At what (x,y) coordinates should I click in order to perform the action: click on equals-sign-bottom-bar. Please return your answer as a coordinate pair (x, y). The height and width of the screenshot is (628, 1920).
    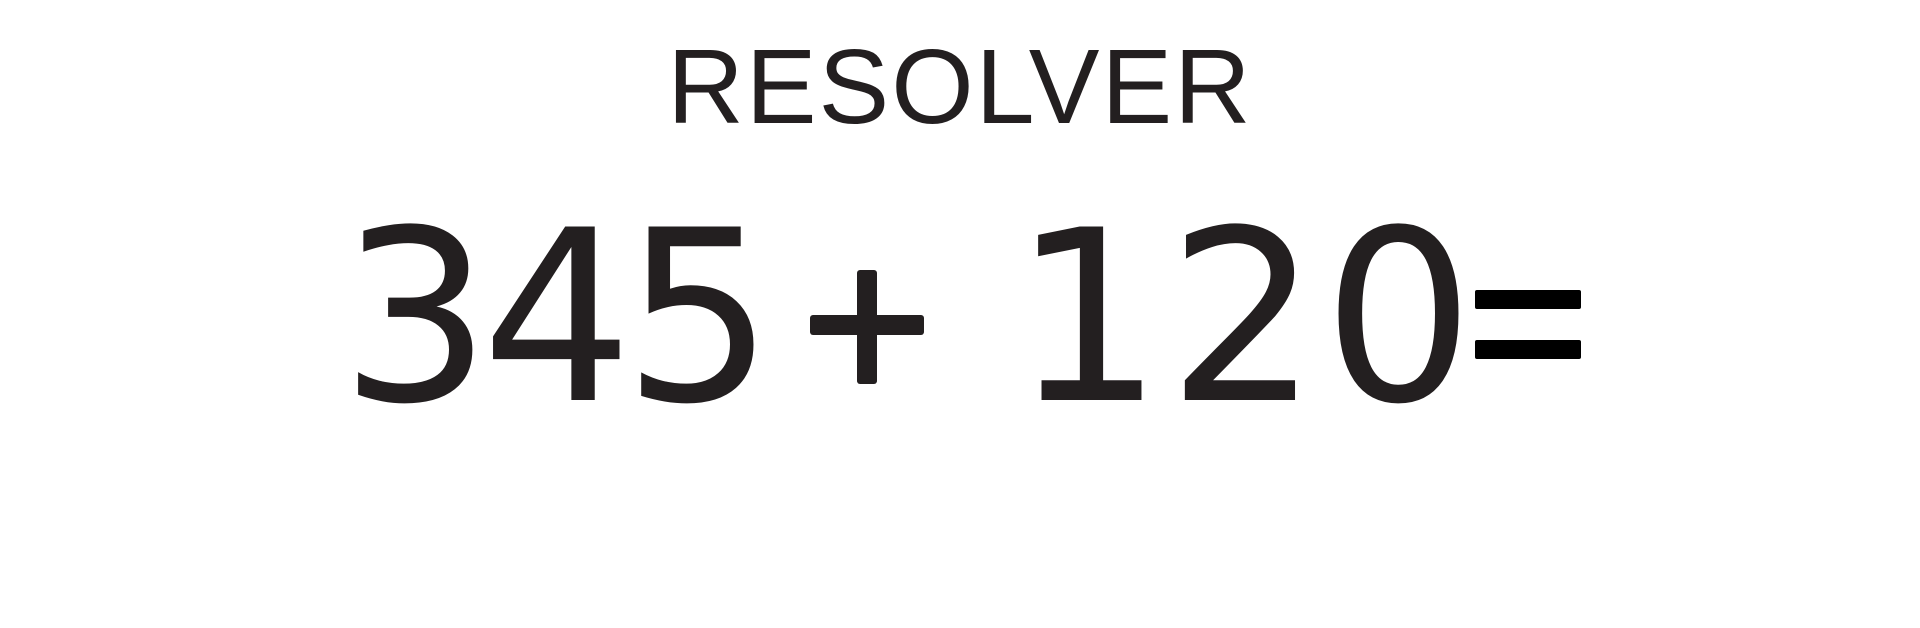
    Looking at the image, I should click on (1528, 349).